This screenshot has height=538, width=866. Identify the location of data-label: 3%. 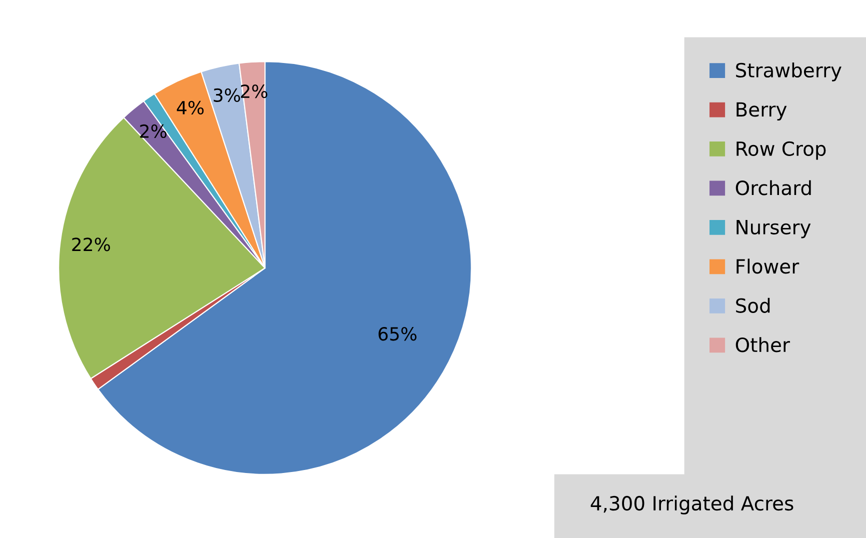
(227, 95).